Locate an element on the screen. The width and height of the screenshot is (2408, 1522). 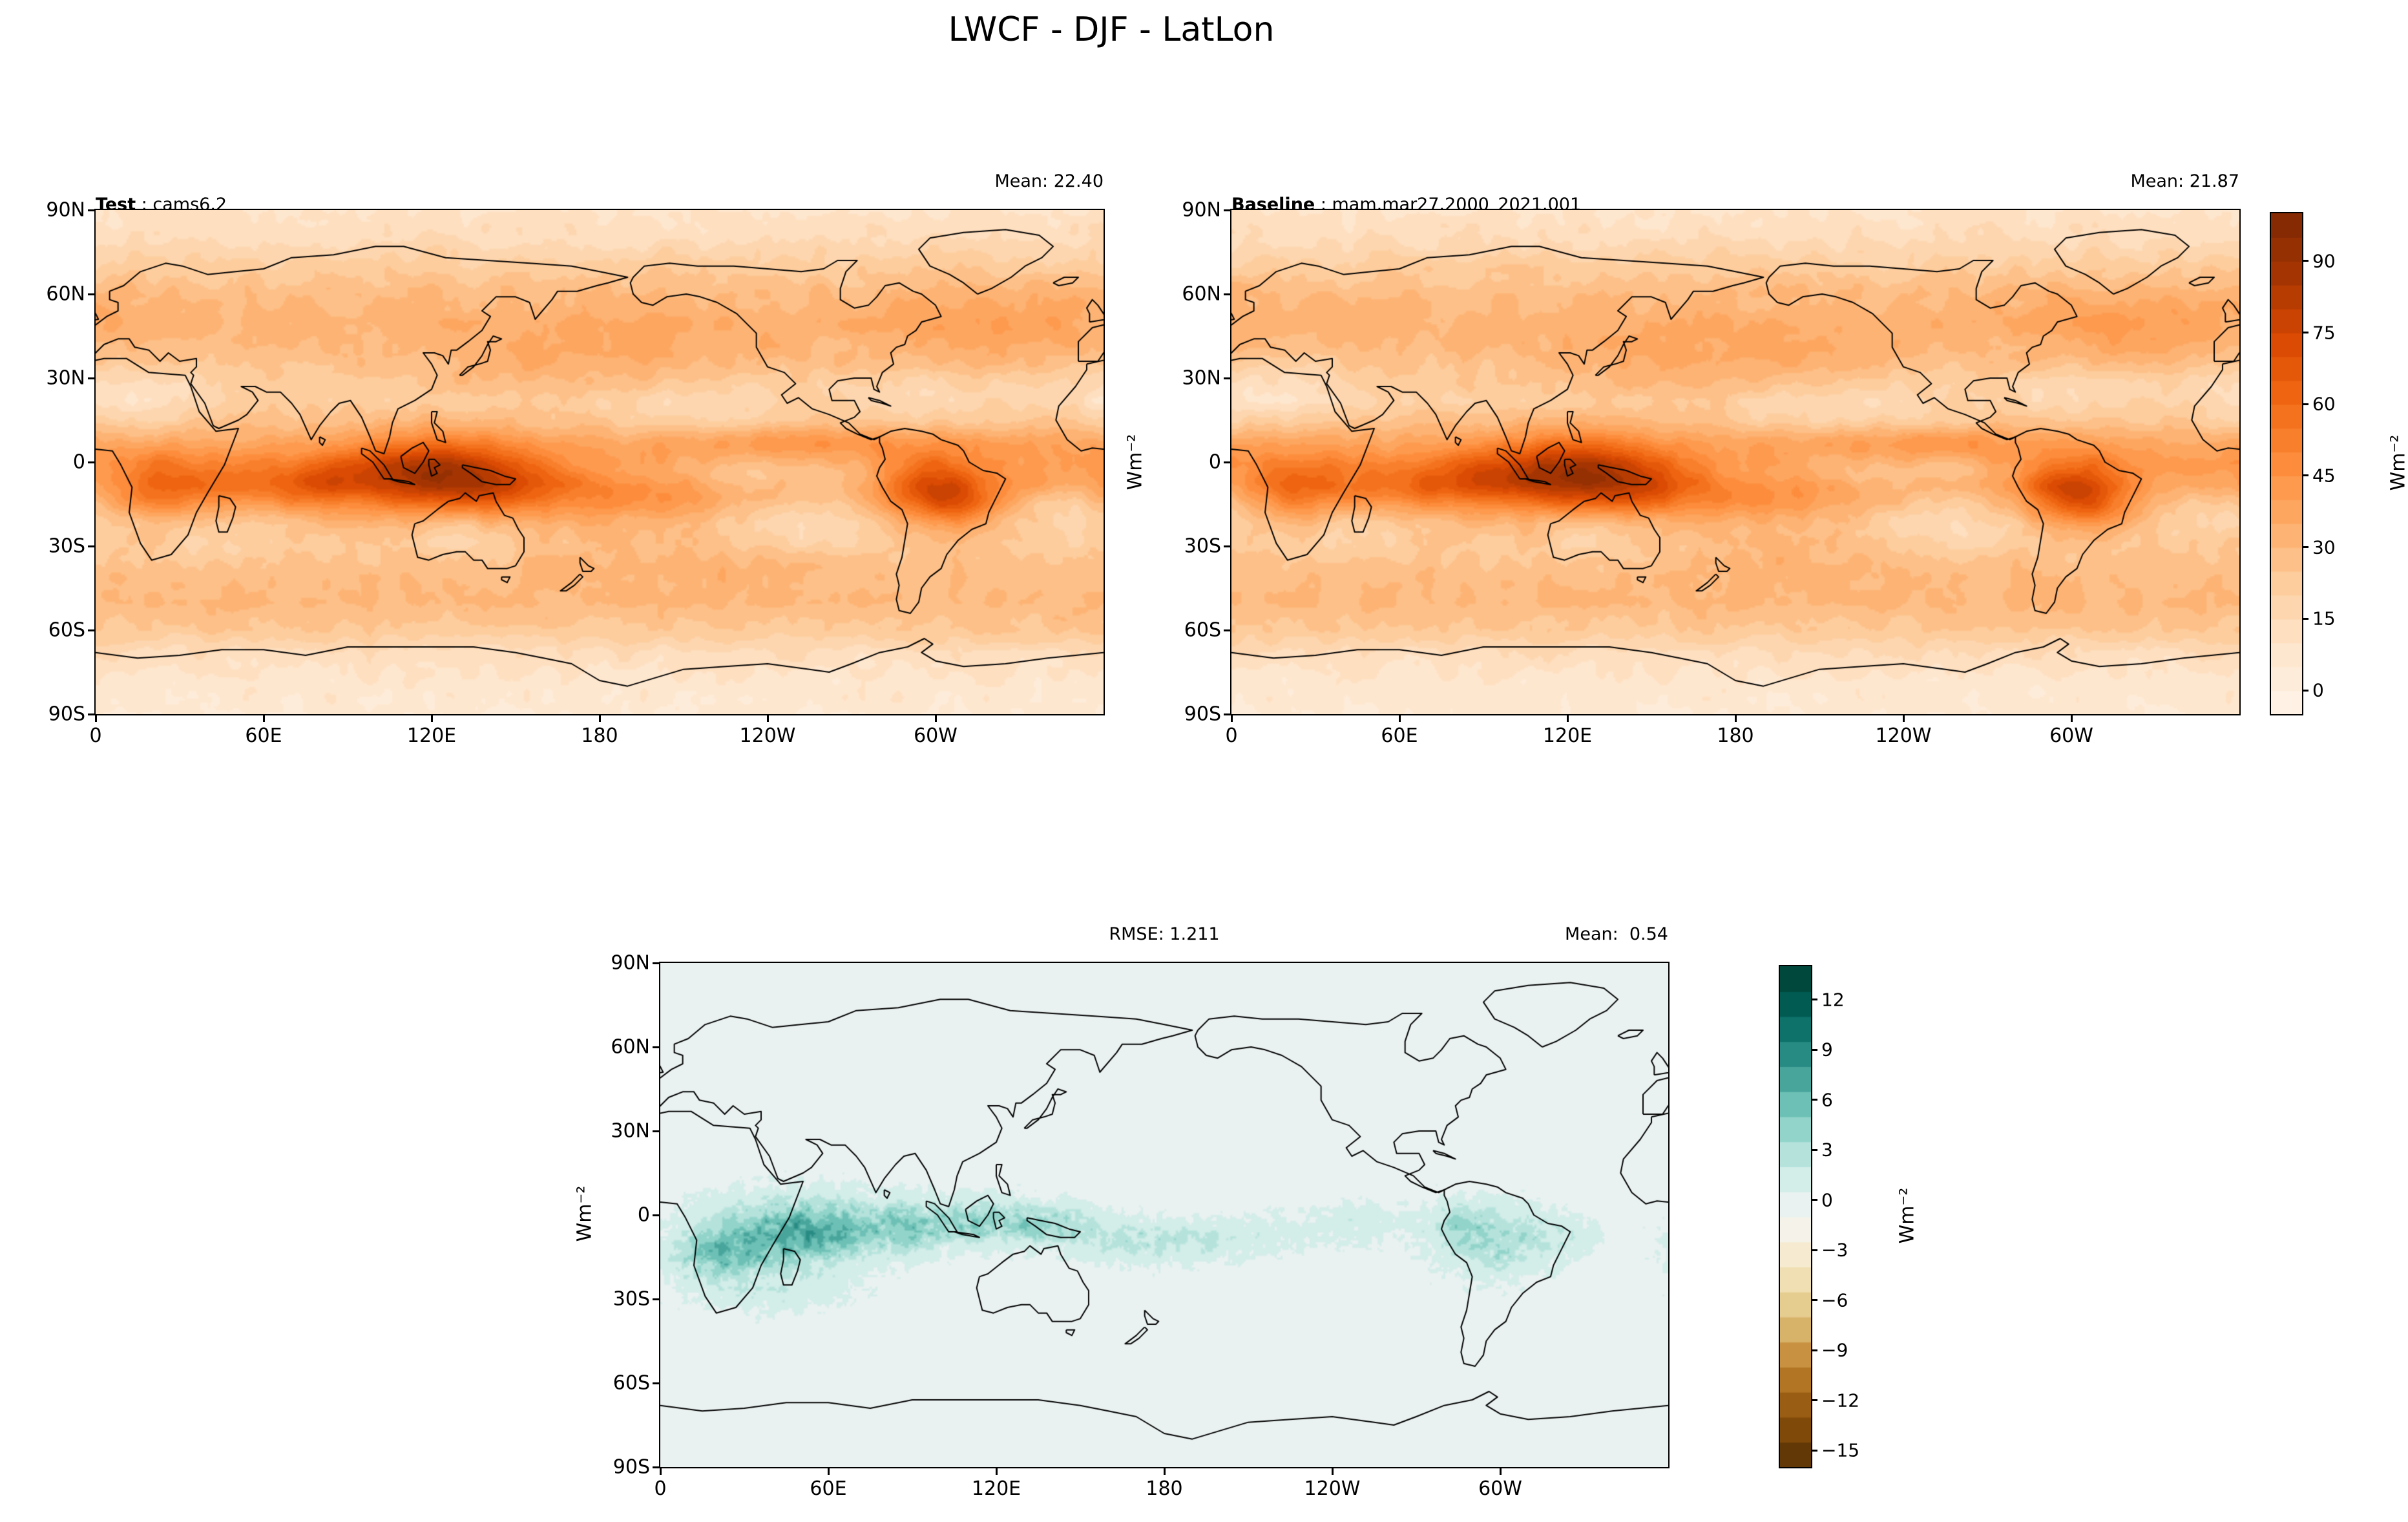
colorbar-tick-label: 9 is located at coordinates (1827, 1050).